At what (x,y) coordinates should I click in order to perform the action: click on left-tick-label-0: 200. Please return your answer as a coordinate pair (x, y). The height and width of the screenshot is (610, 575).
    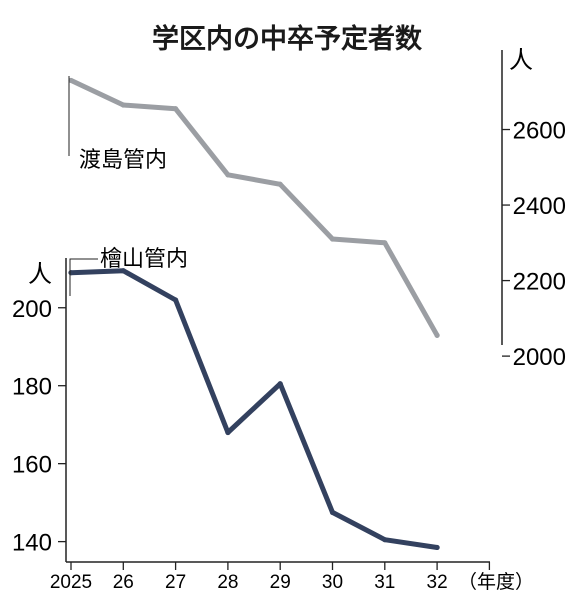
    Looking at the image, I should click on (32, 309).